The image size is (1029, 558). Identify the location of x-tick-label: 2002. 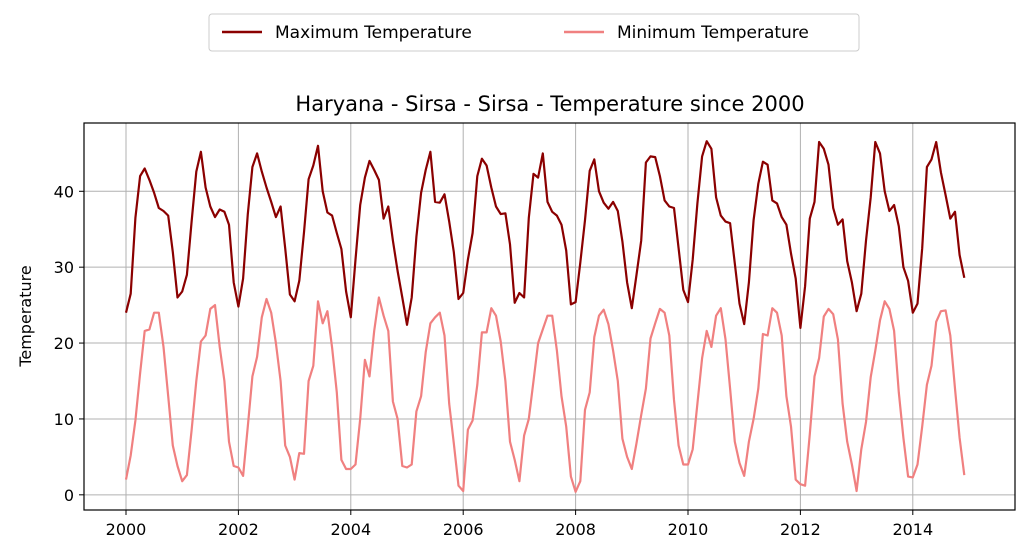
(238, 529).